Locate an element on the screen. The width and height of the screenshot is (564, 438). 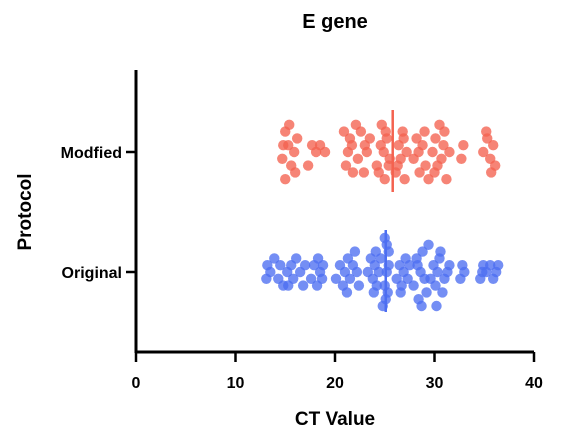
y-tick-label-original: Original is located at coordinates (92, 273).